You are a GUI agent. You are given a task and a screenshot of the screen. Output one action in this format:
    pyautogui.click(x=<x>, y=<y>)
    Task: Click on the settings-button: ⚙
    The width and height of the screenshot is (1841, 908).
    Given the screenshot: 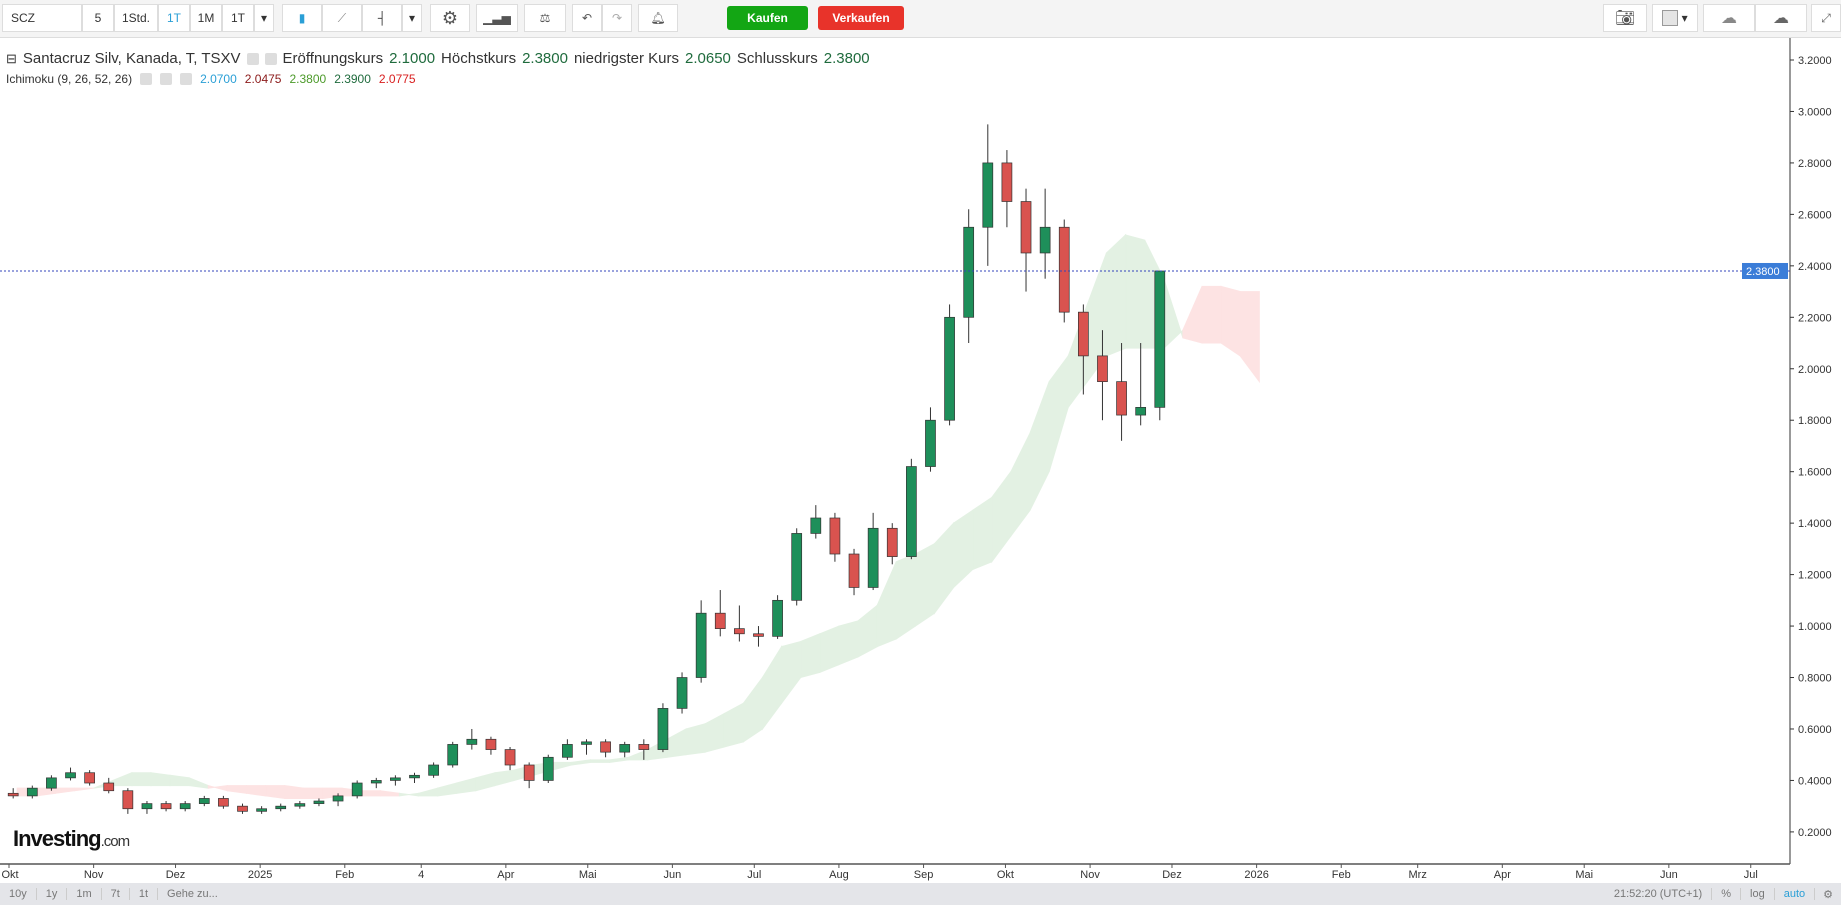 What is the action you would take?
    pyautogui.click(x=450, y=18)
    